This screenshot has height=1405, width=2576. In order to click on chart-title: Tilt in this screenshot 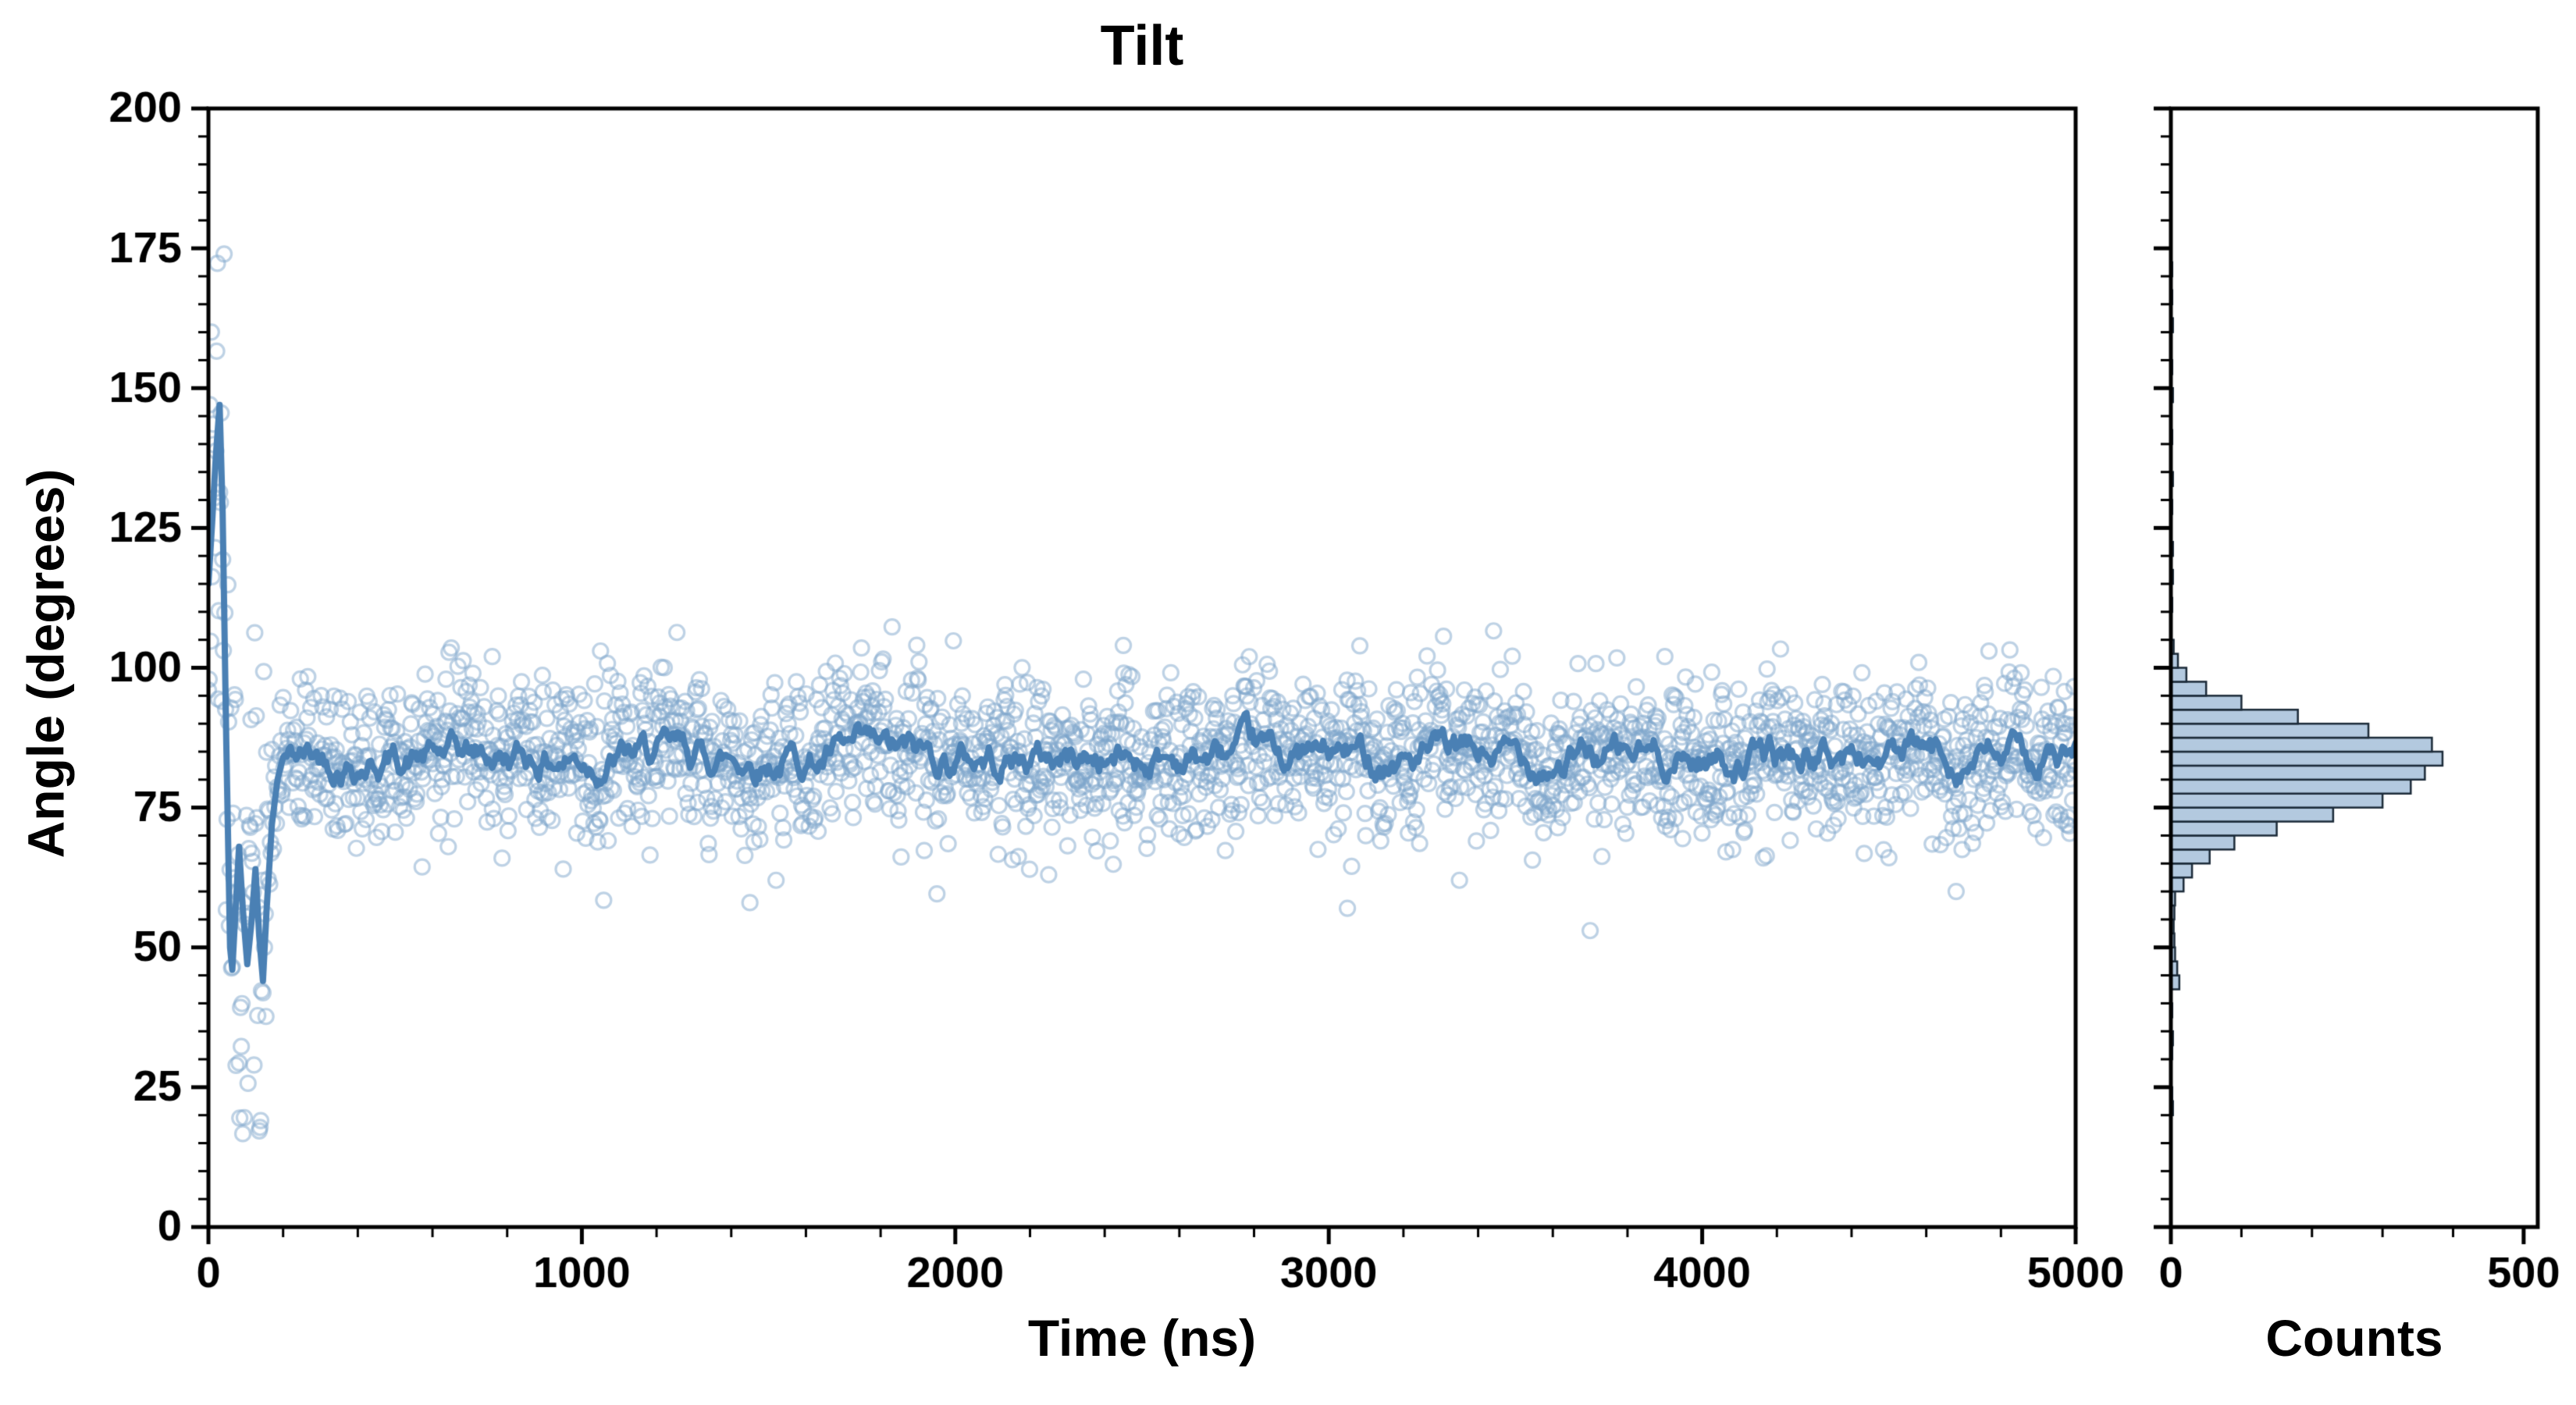, I will do `click(1142, 46)`.